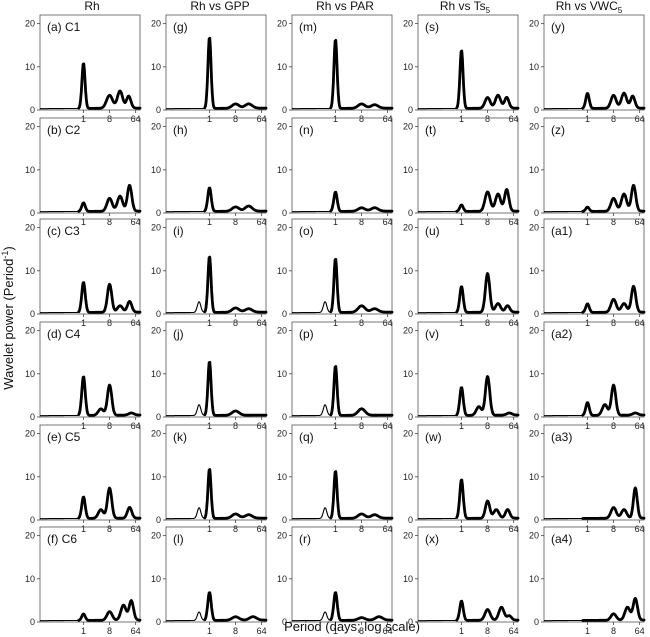  Describe the element at coordinates (432, 231) in the screenshot. I see `panel-label: (u)` at that location.